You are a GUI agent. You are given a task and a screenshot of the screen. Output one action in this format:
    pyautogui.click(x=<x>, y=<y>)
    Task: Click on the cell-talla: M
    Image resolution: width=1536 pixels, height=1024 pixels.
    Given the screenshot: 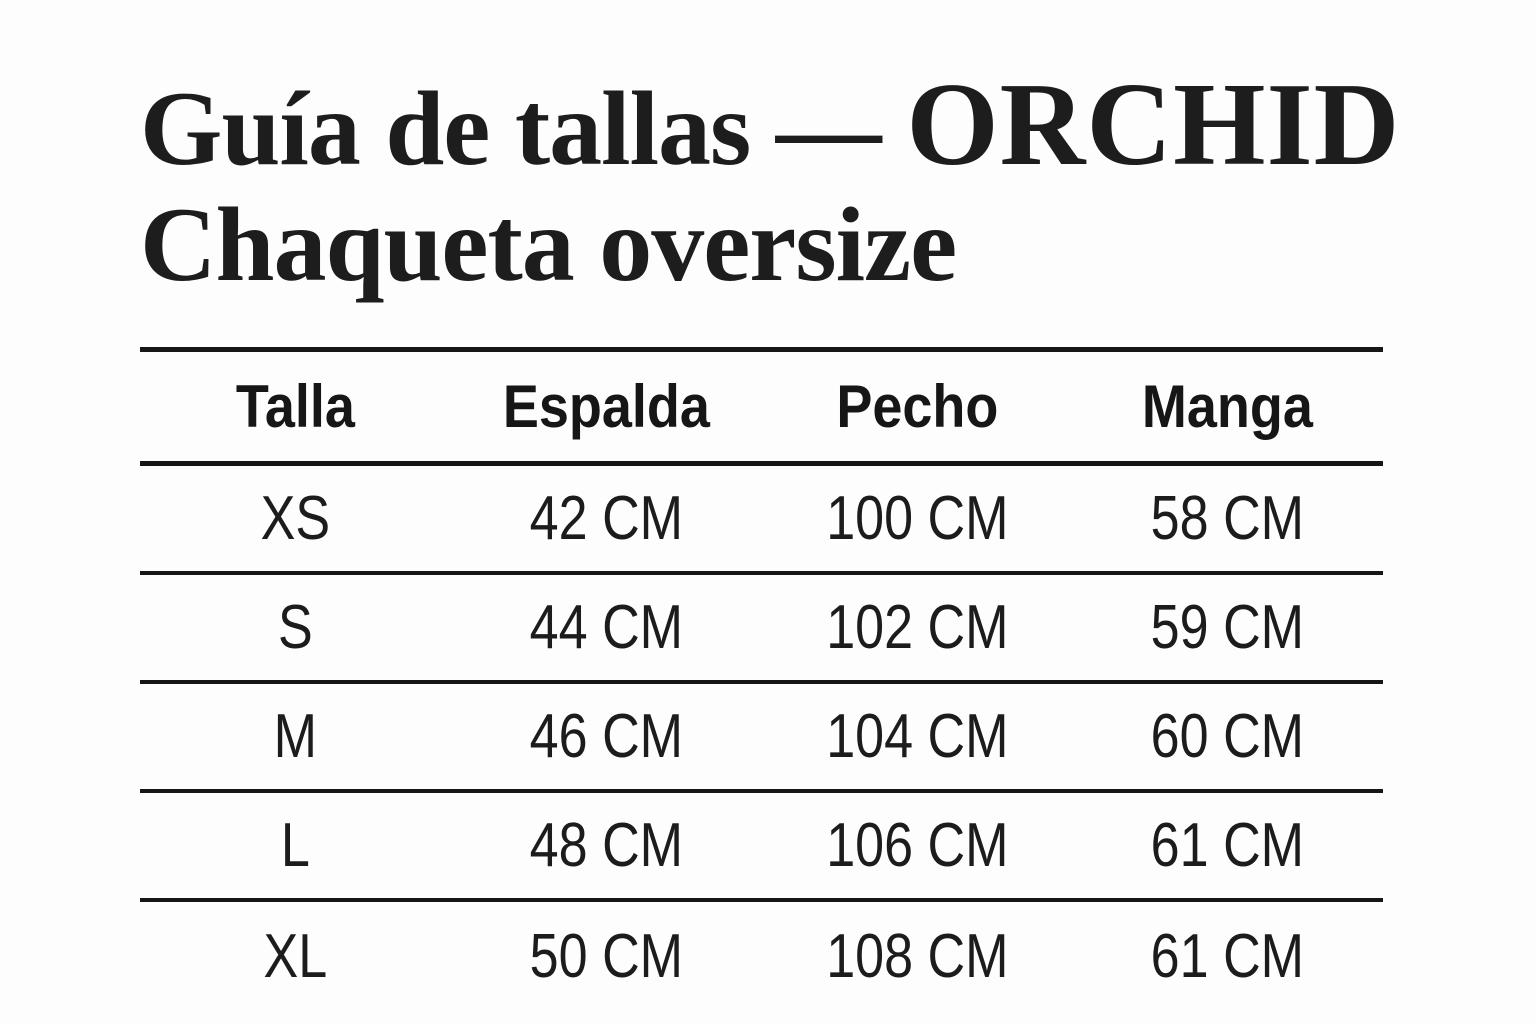 What is the action you would take?
    pyautogui.click(x=295, y=736)
    